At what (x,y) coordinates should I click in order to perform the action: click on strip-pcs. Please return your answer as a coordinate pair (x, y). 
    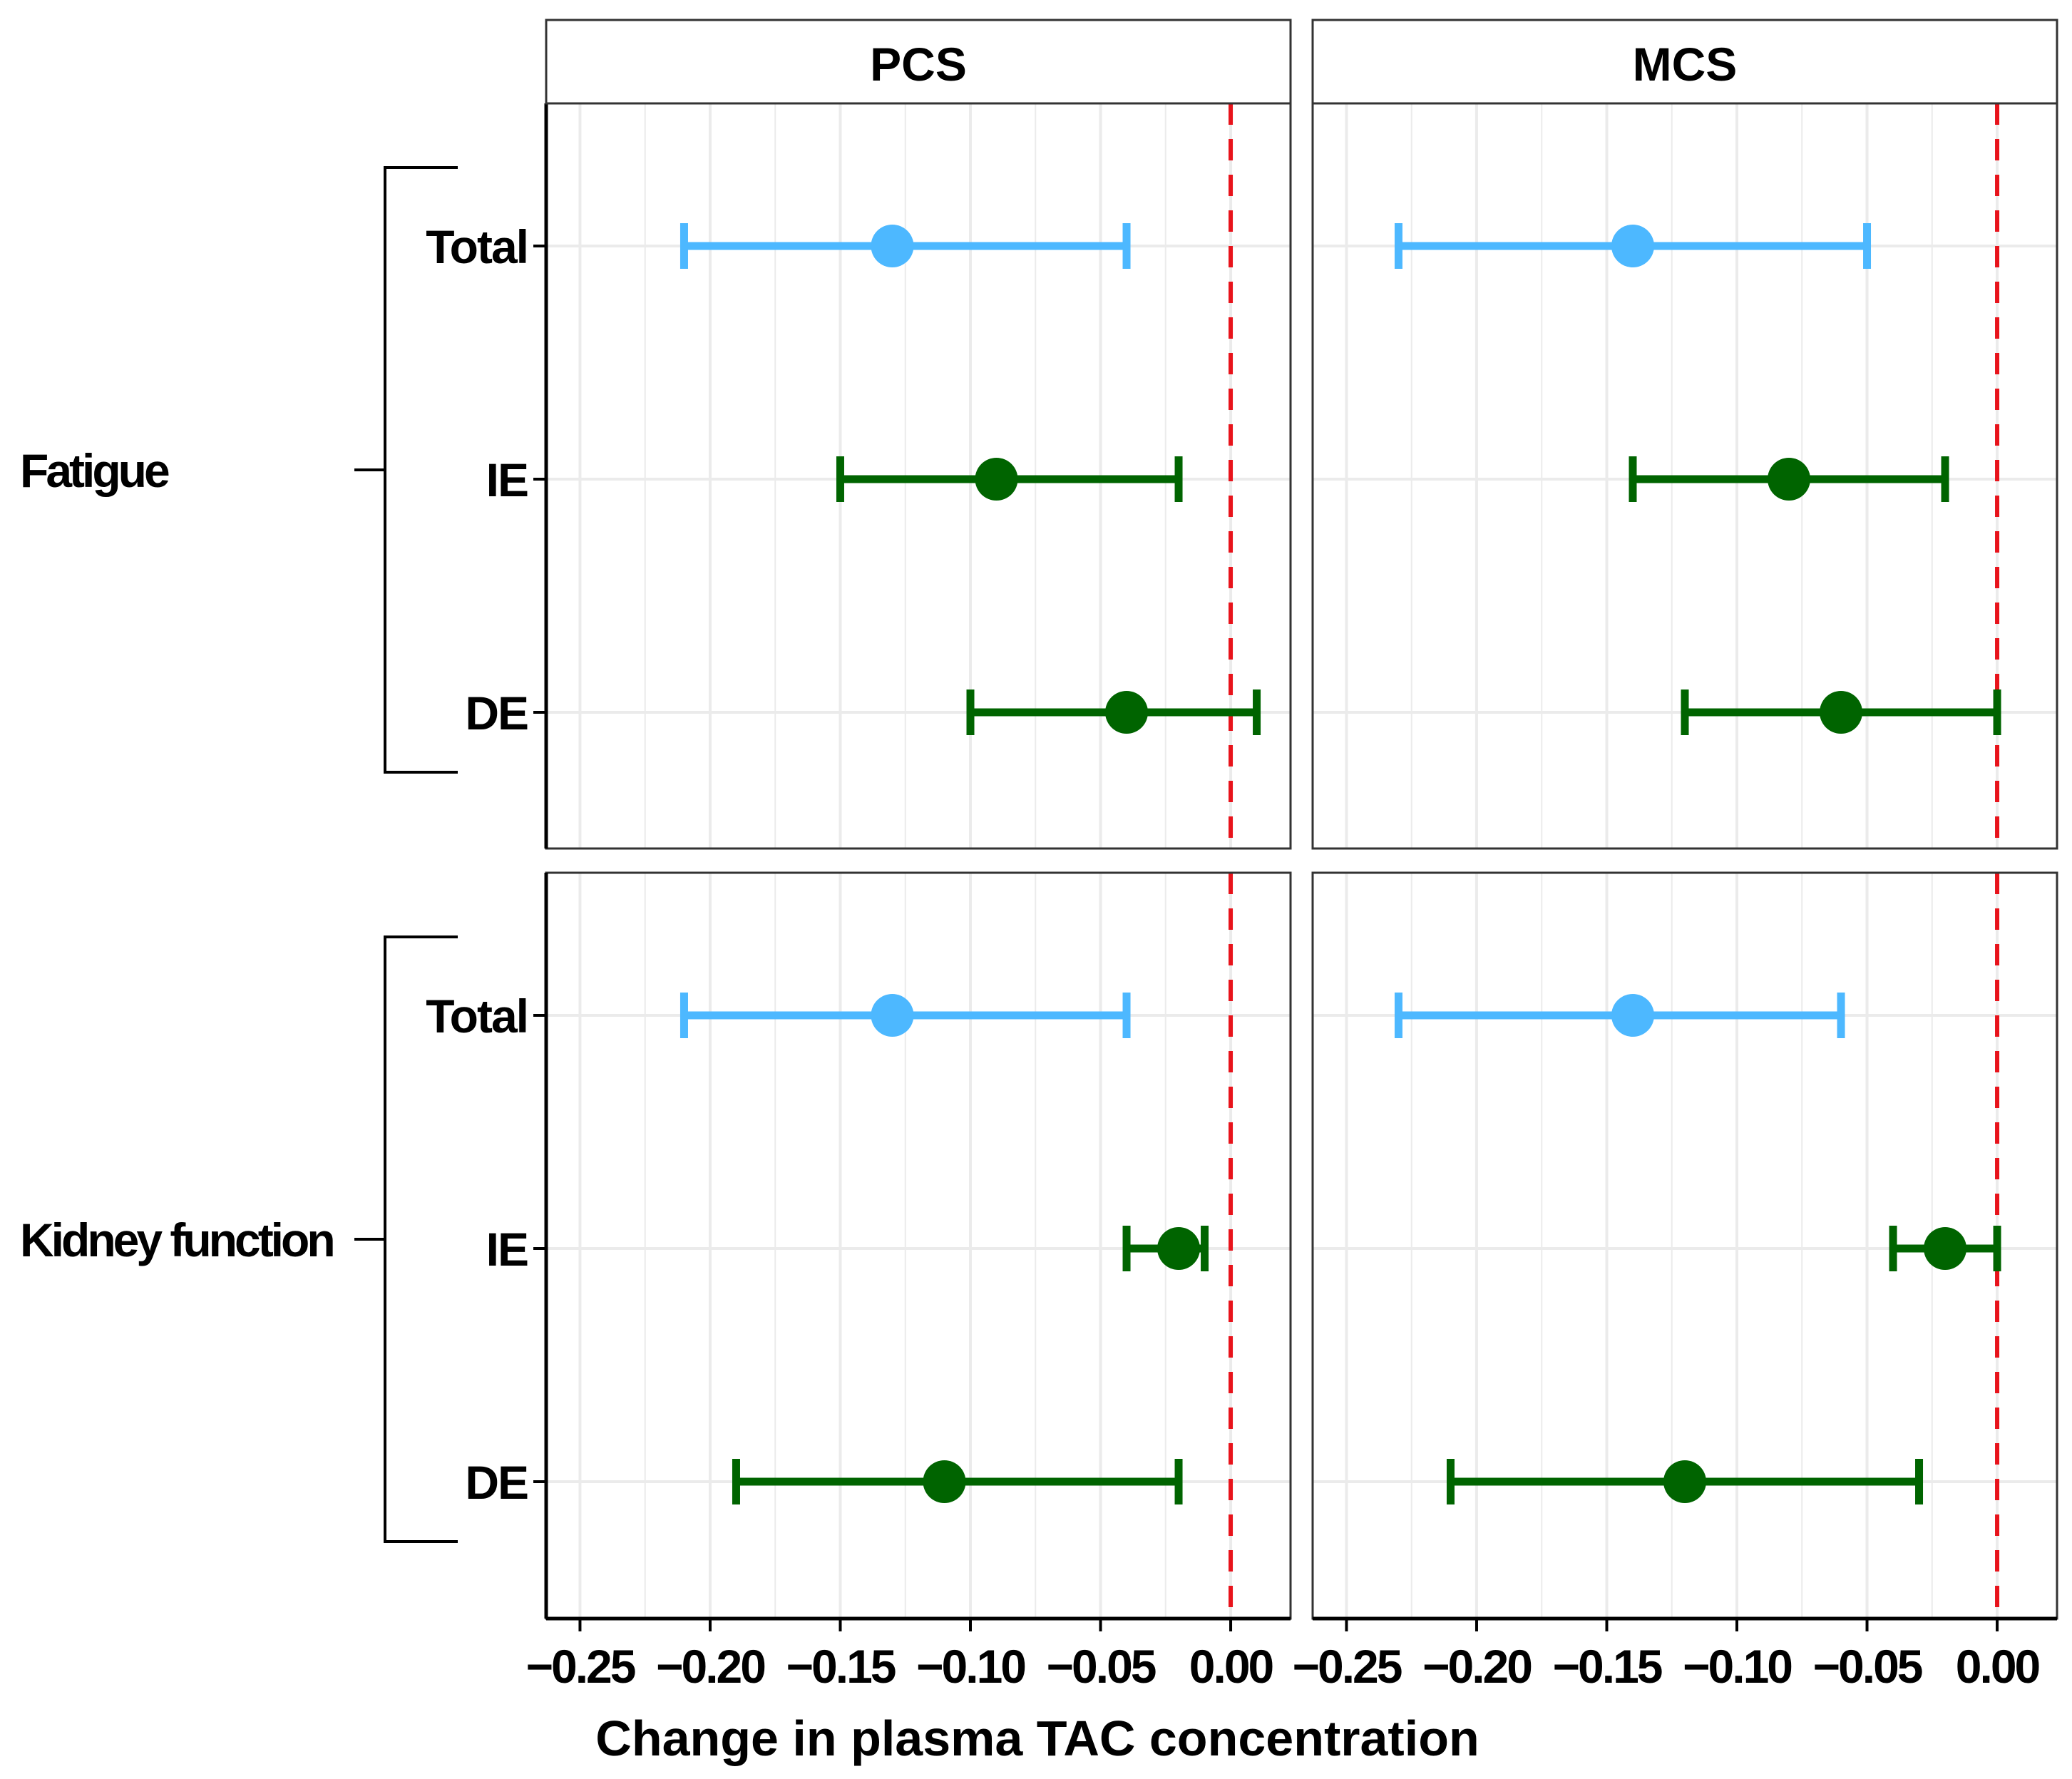
    Looking at the image, I should click on (918, 62).